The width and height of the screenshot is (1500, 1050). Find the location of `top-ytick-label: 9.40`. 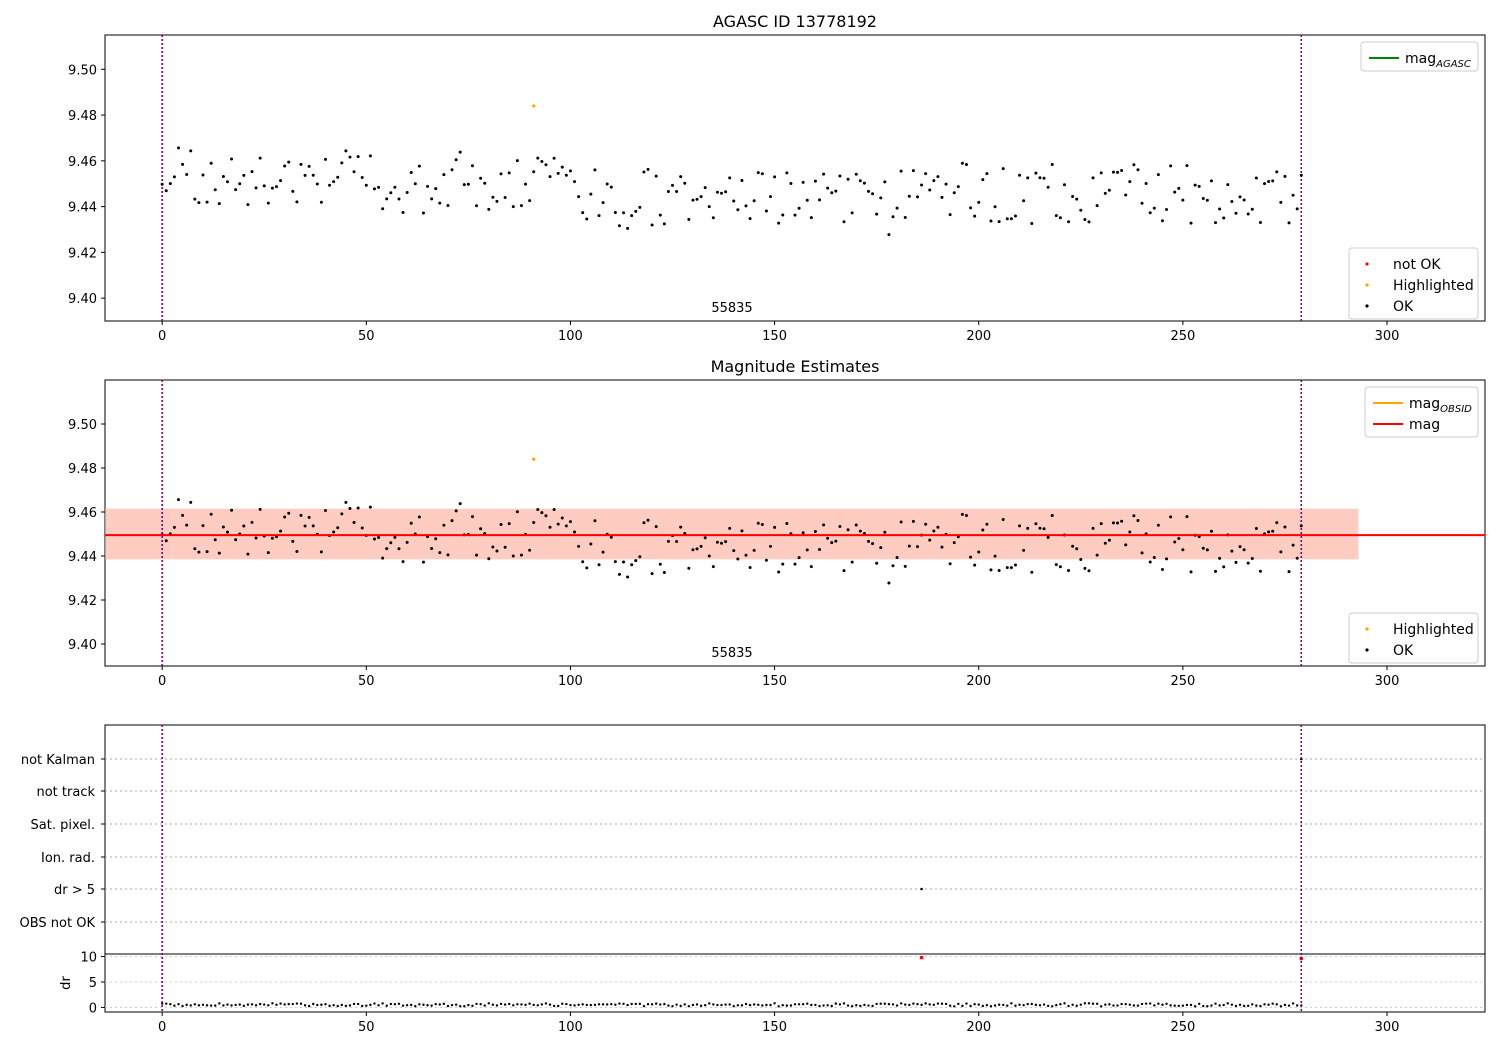

top-ytick-label: 9.40 is located at coordinates (82, 299).